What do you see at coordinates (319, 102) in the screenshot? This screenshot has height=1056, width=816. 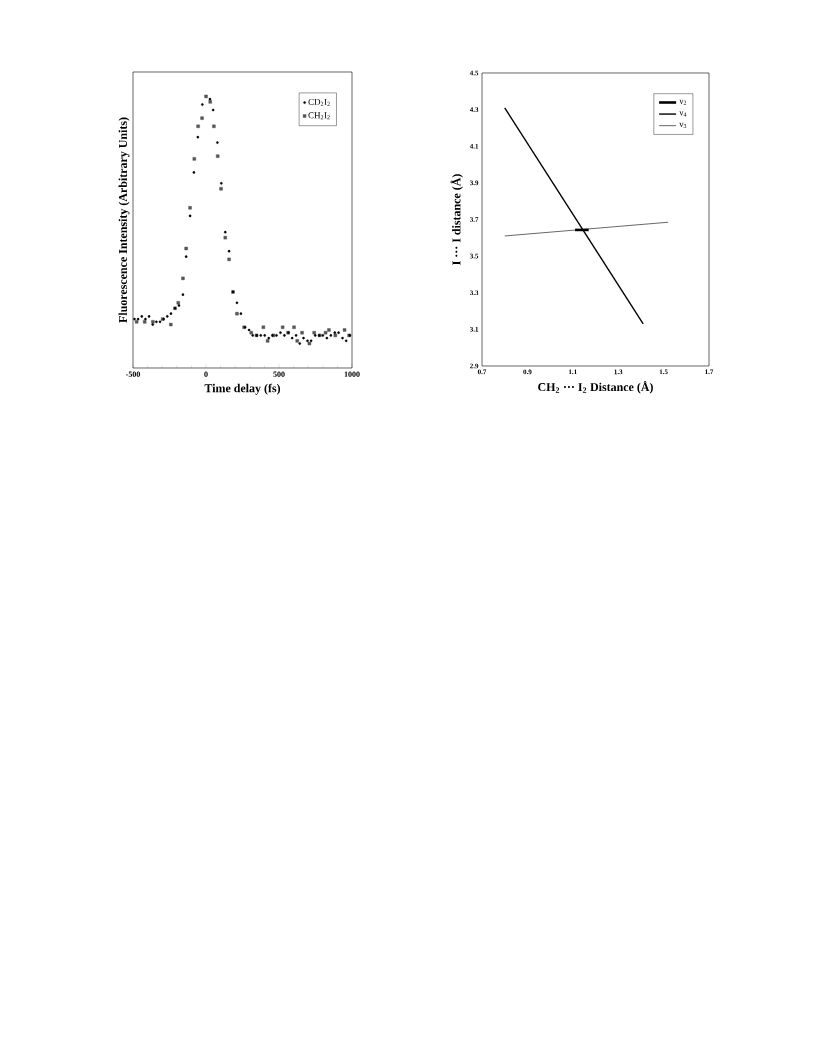 I see `legend-label: CD$_{2}$I$_{2}$` at bounding box center [319, 102].